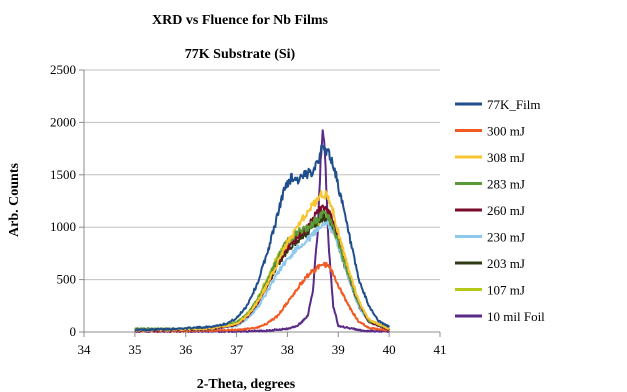 This screenshot has height=392, width=627. I want to click on x-tick-label: 41, so click(440, 349).